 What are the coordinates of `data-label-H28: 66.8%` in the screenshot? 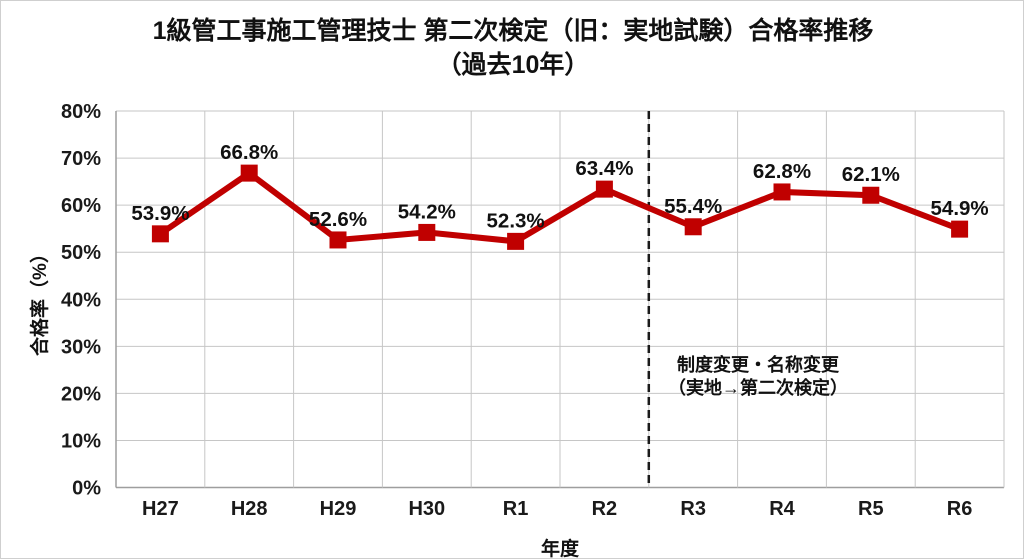 It's located at (249, 152).